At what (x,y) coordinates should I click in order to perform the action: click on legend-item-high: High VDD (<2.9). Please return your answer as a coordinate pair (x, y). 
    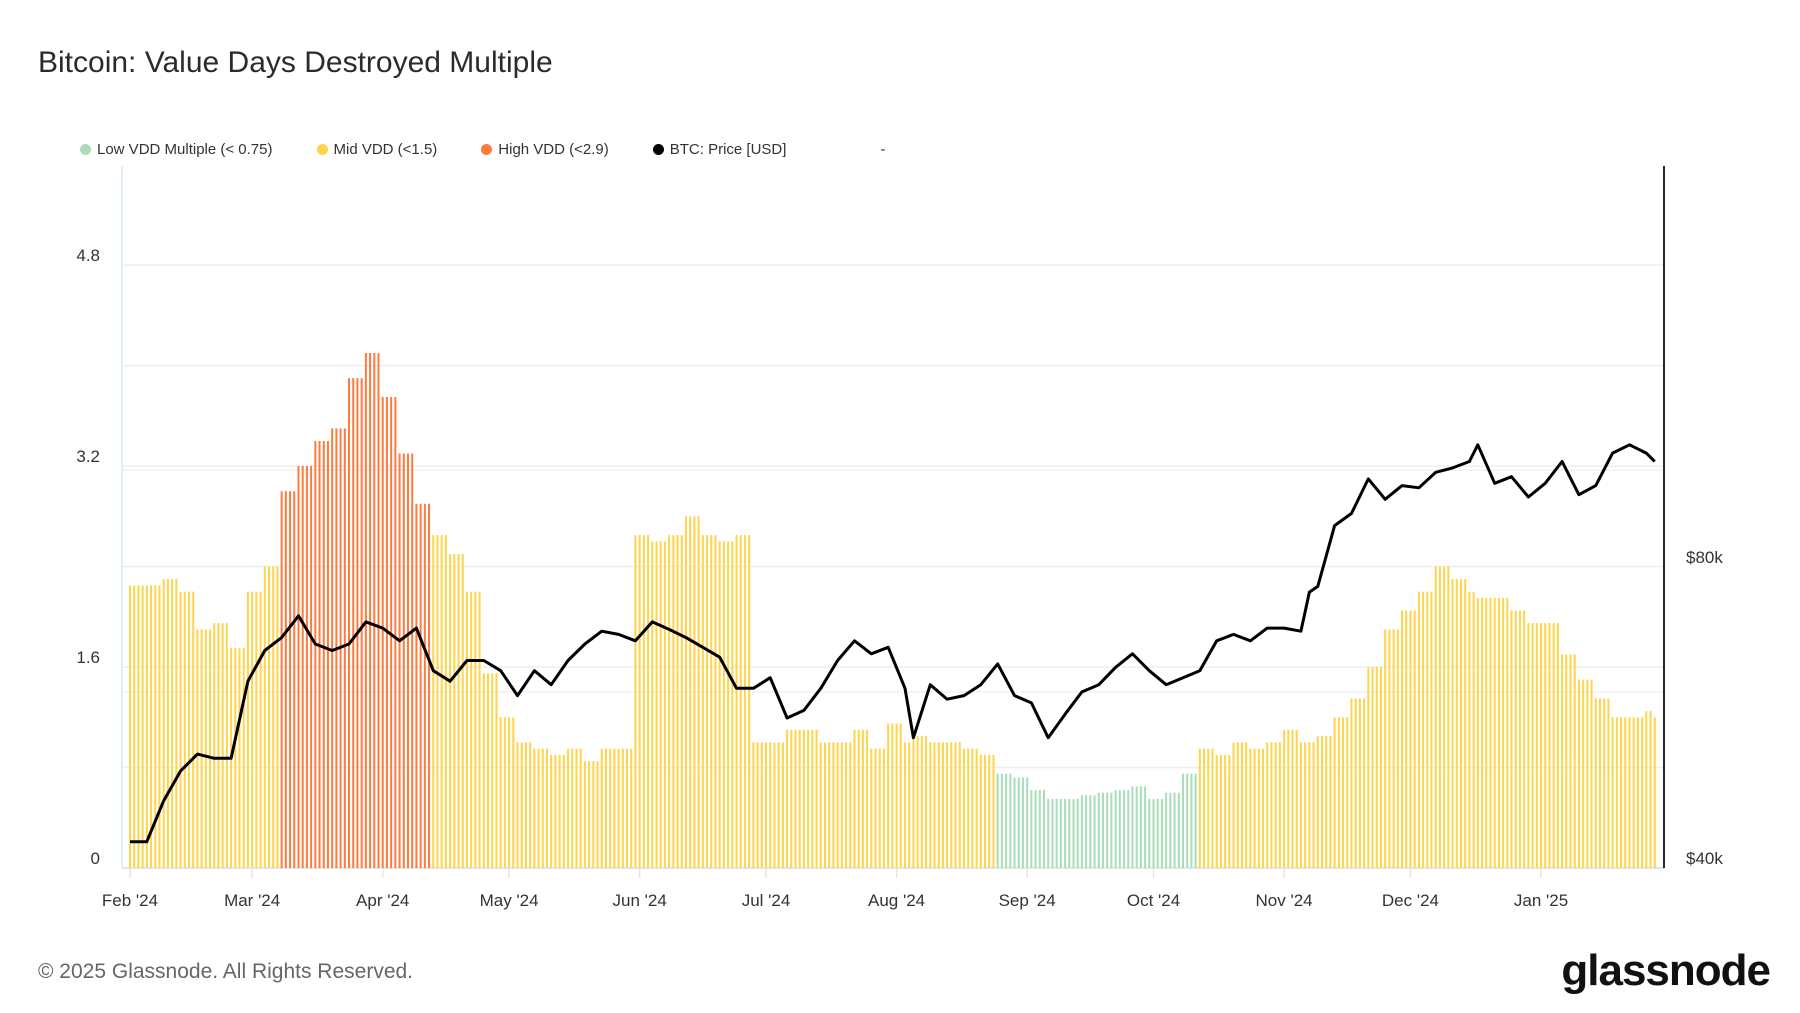
    Looking at the image, I should click on (545, 149).